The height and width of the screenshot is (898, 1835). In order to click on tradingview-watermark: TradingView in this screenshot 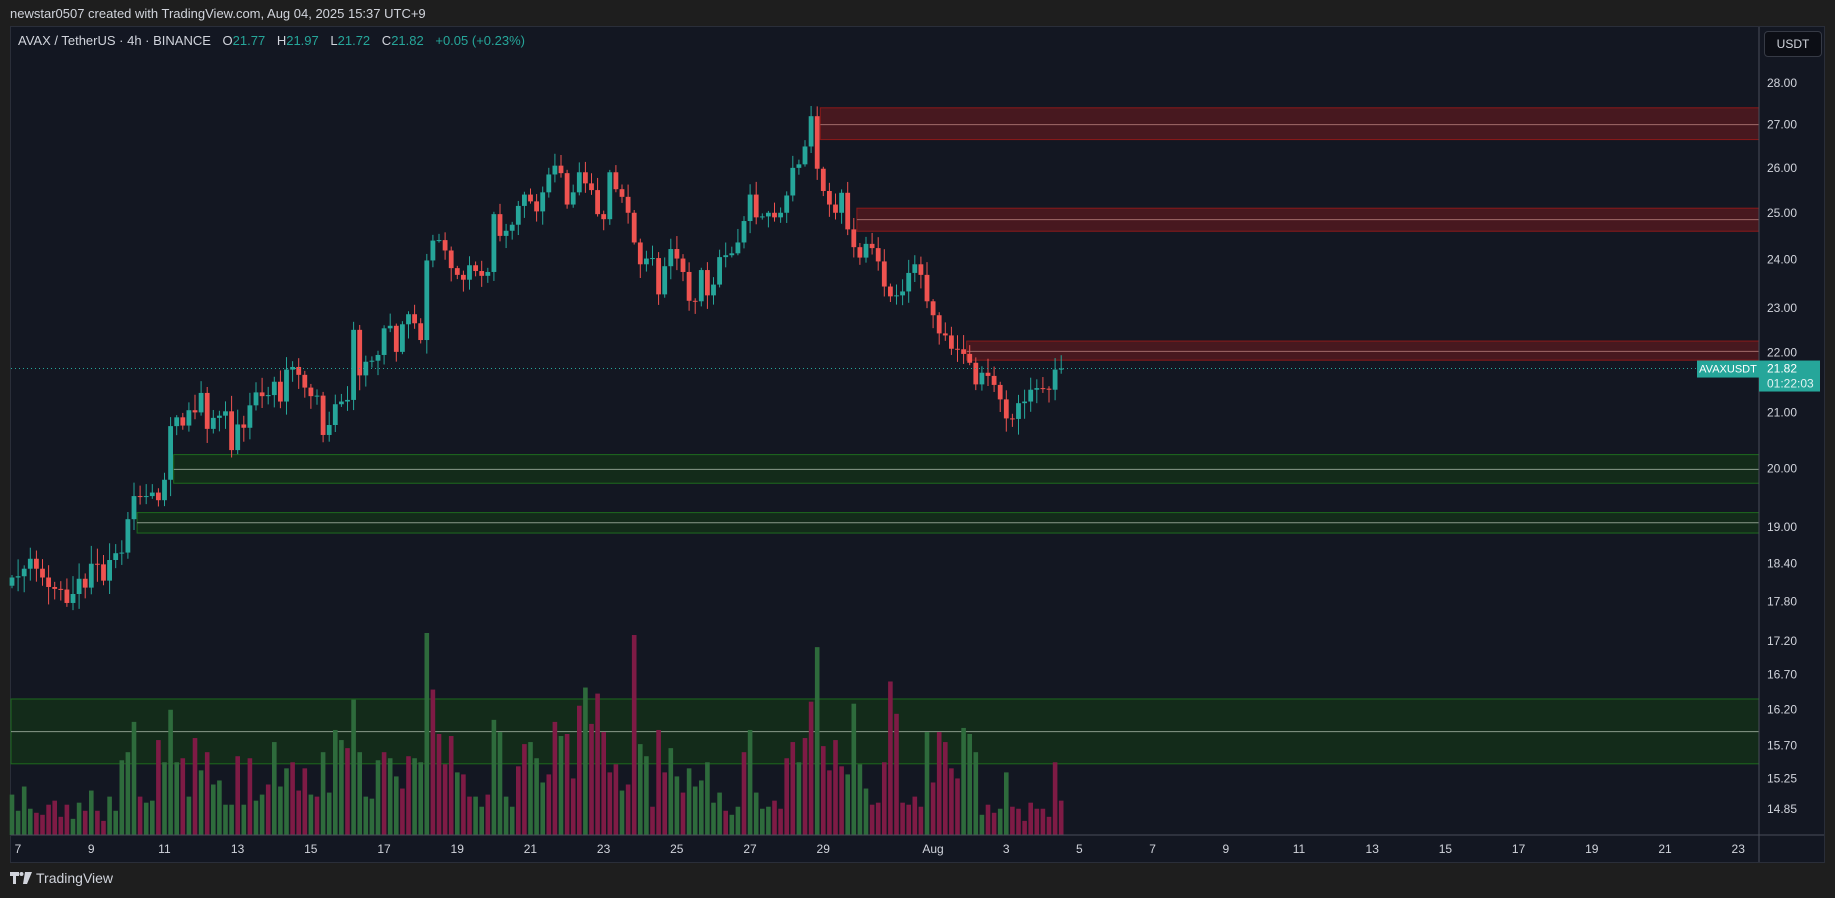, I will do `click(61, 878)`.